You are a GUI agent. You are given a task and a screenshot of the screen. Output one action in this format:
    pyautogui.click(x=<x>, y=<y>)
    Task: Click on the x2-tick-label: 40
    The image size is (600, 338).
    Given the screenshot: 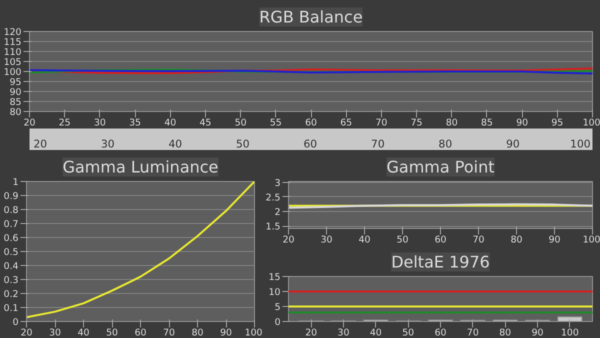 What is the action you would take?
    pyautogui.click(x=175, y=144)
    